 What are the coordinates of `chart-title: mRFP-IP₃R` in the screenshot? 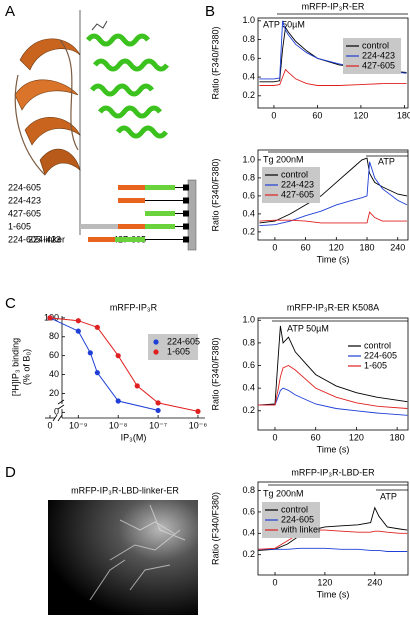 It's located at (134, 307).